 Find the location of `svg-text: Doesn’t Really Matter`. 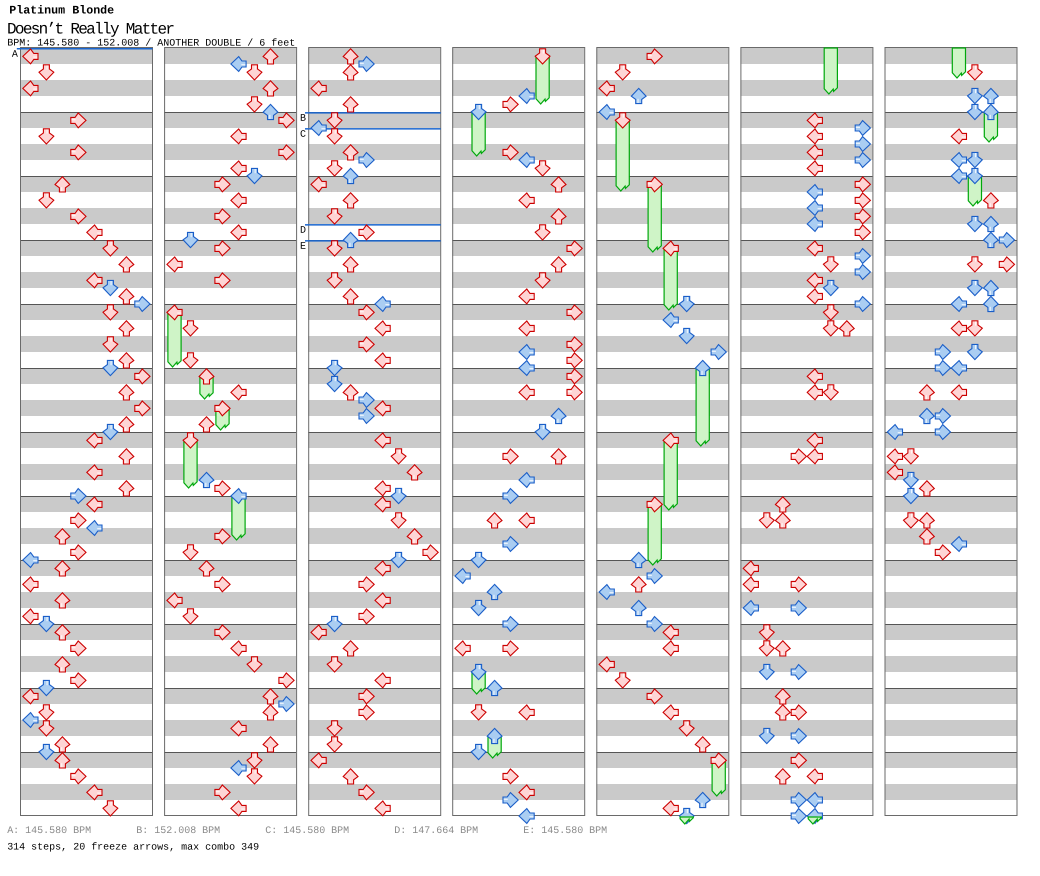

svg-text: Doesn’t Really Matter is located at coordinates (91, 30).